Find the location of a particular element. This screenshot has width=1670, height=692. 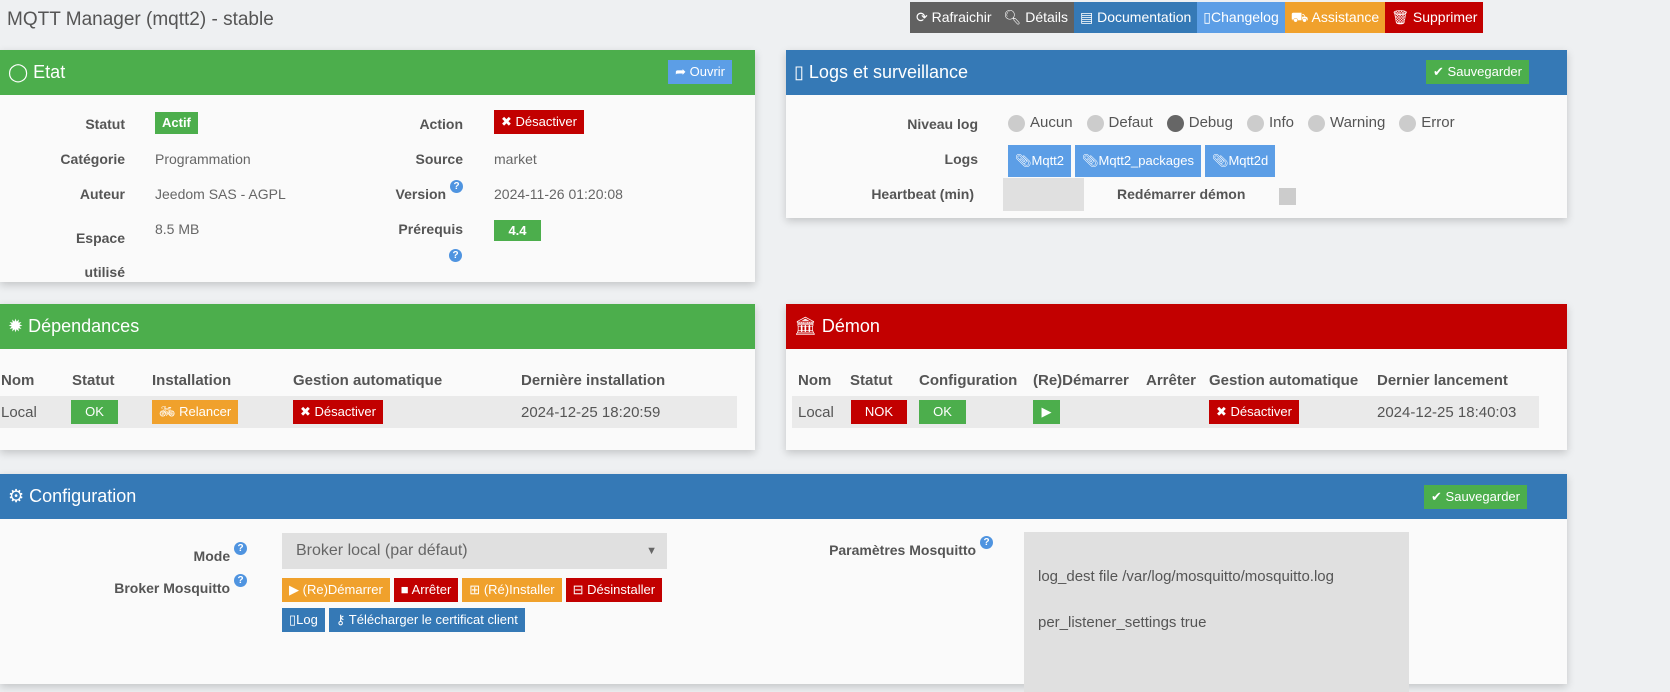

heartbeat-input is located at coordinates (1043, 194).